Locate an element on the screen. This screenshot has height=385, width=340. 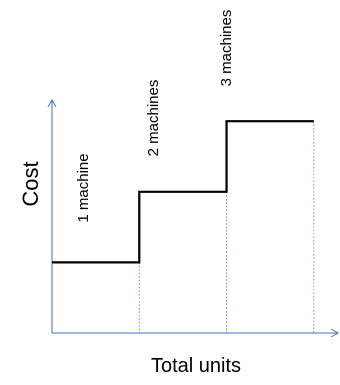
step-label-1: 1 machine is located at coordinates (83, 187).